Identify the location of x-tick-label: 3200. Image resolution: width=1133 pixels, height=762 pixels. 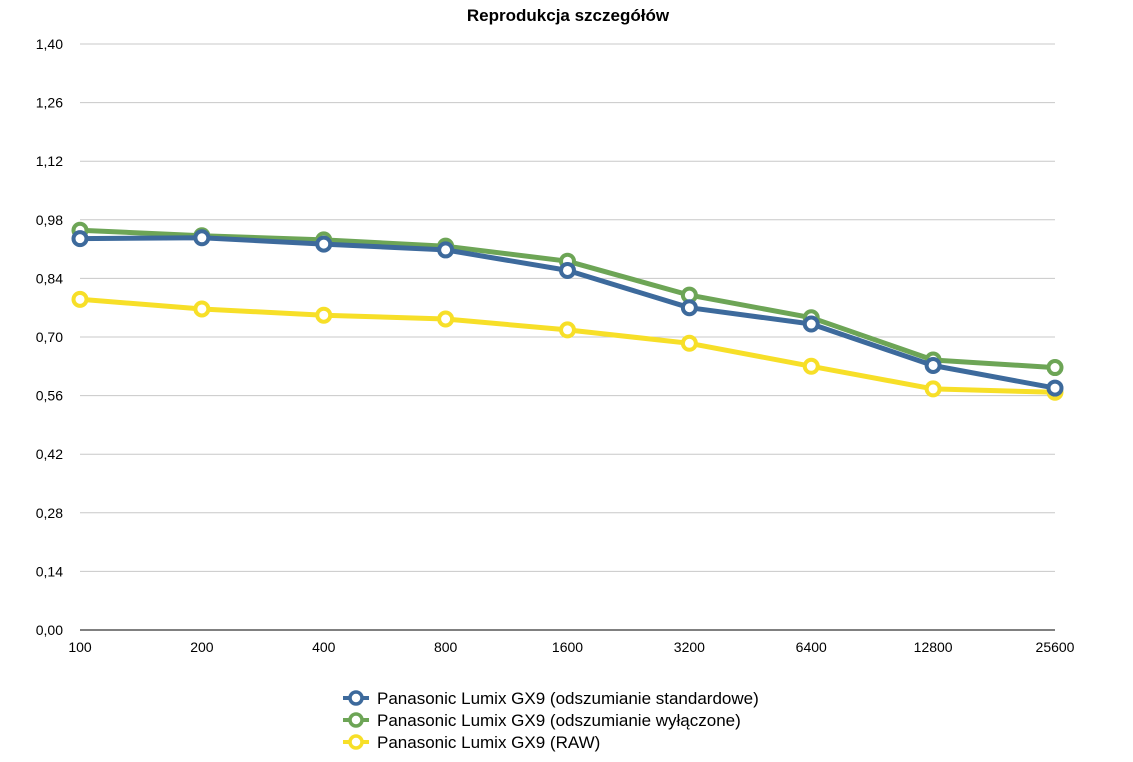
(689, 647).